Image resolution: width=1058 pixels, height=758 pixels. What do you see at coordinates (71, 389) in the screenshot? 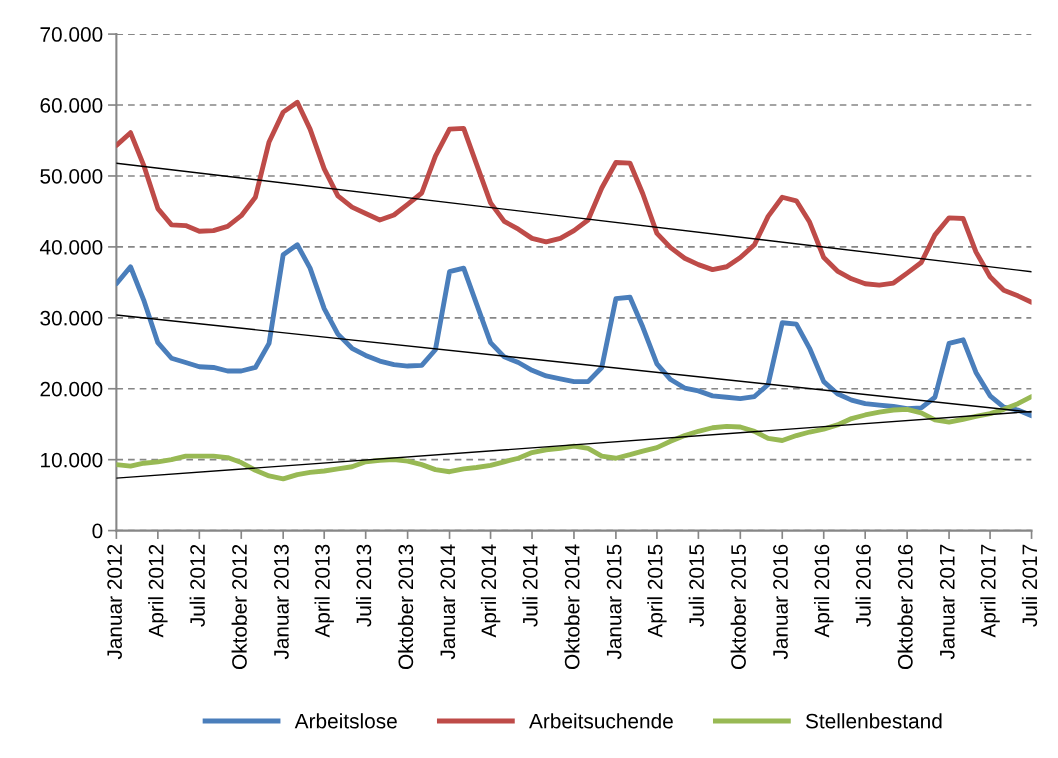
I see `y-tick-label: 20.000` at bounding box center [71, 389].